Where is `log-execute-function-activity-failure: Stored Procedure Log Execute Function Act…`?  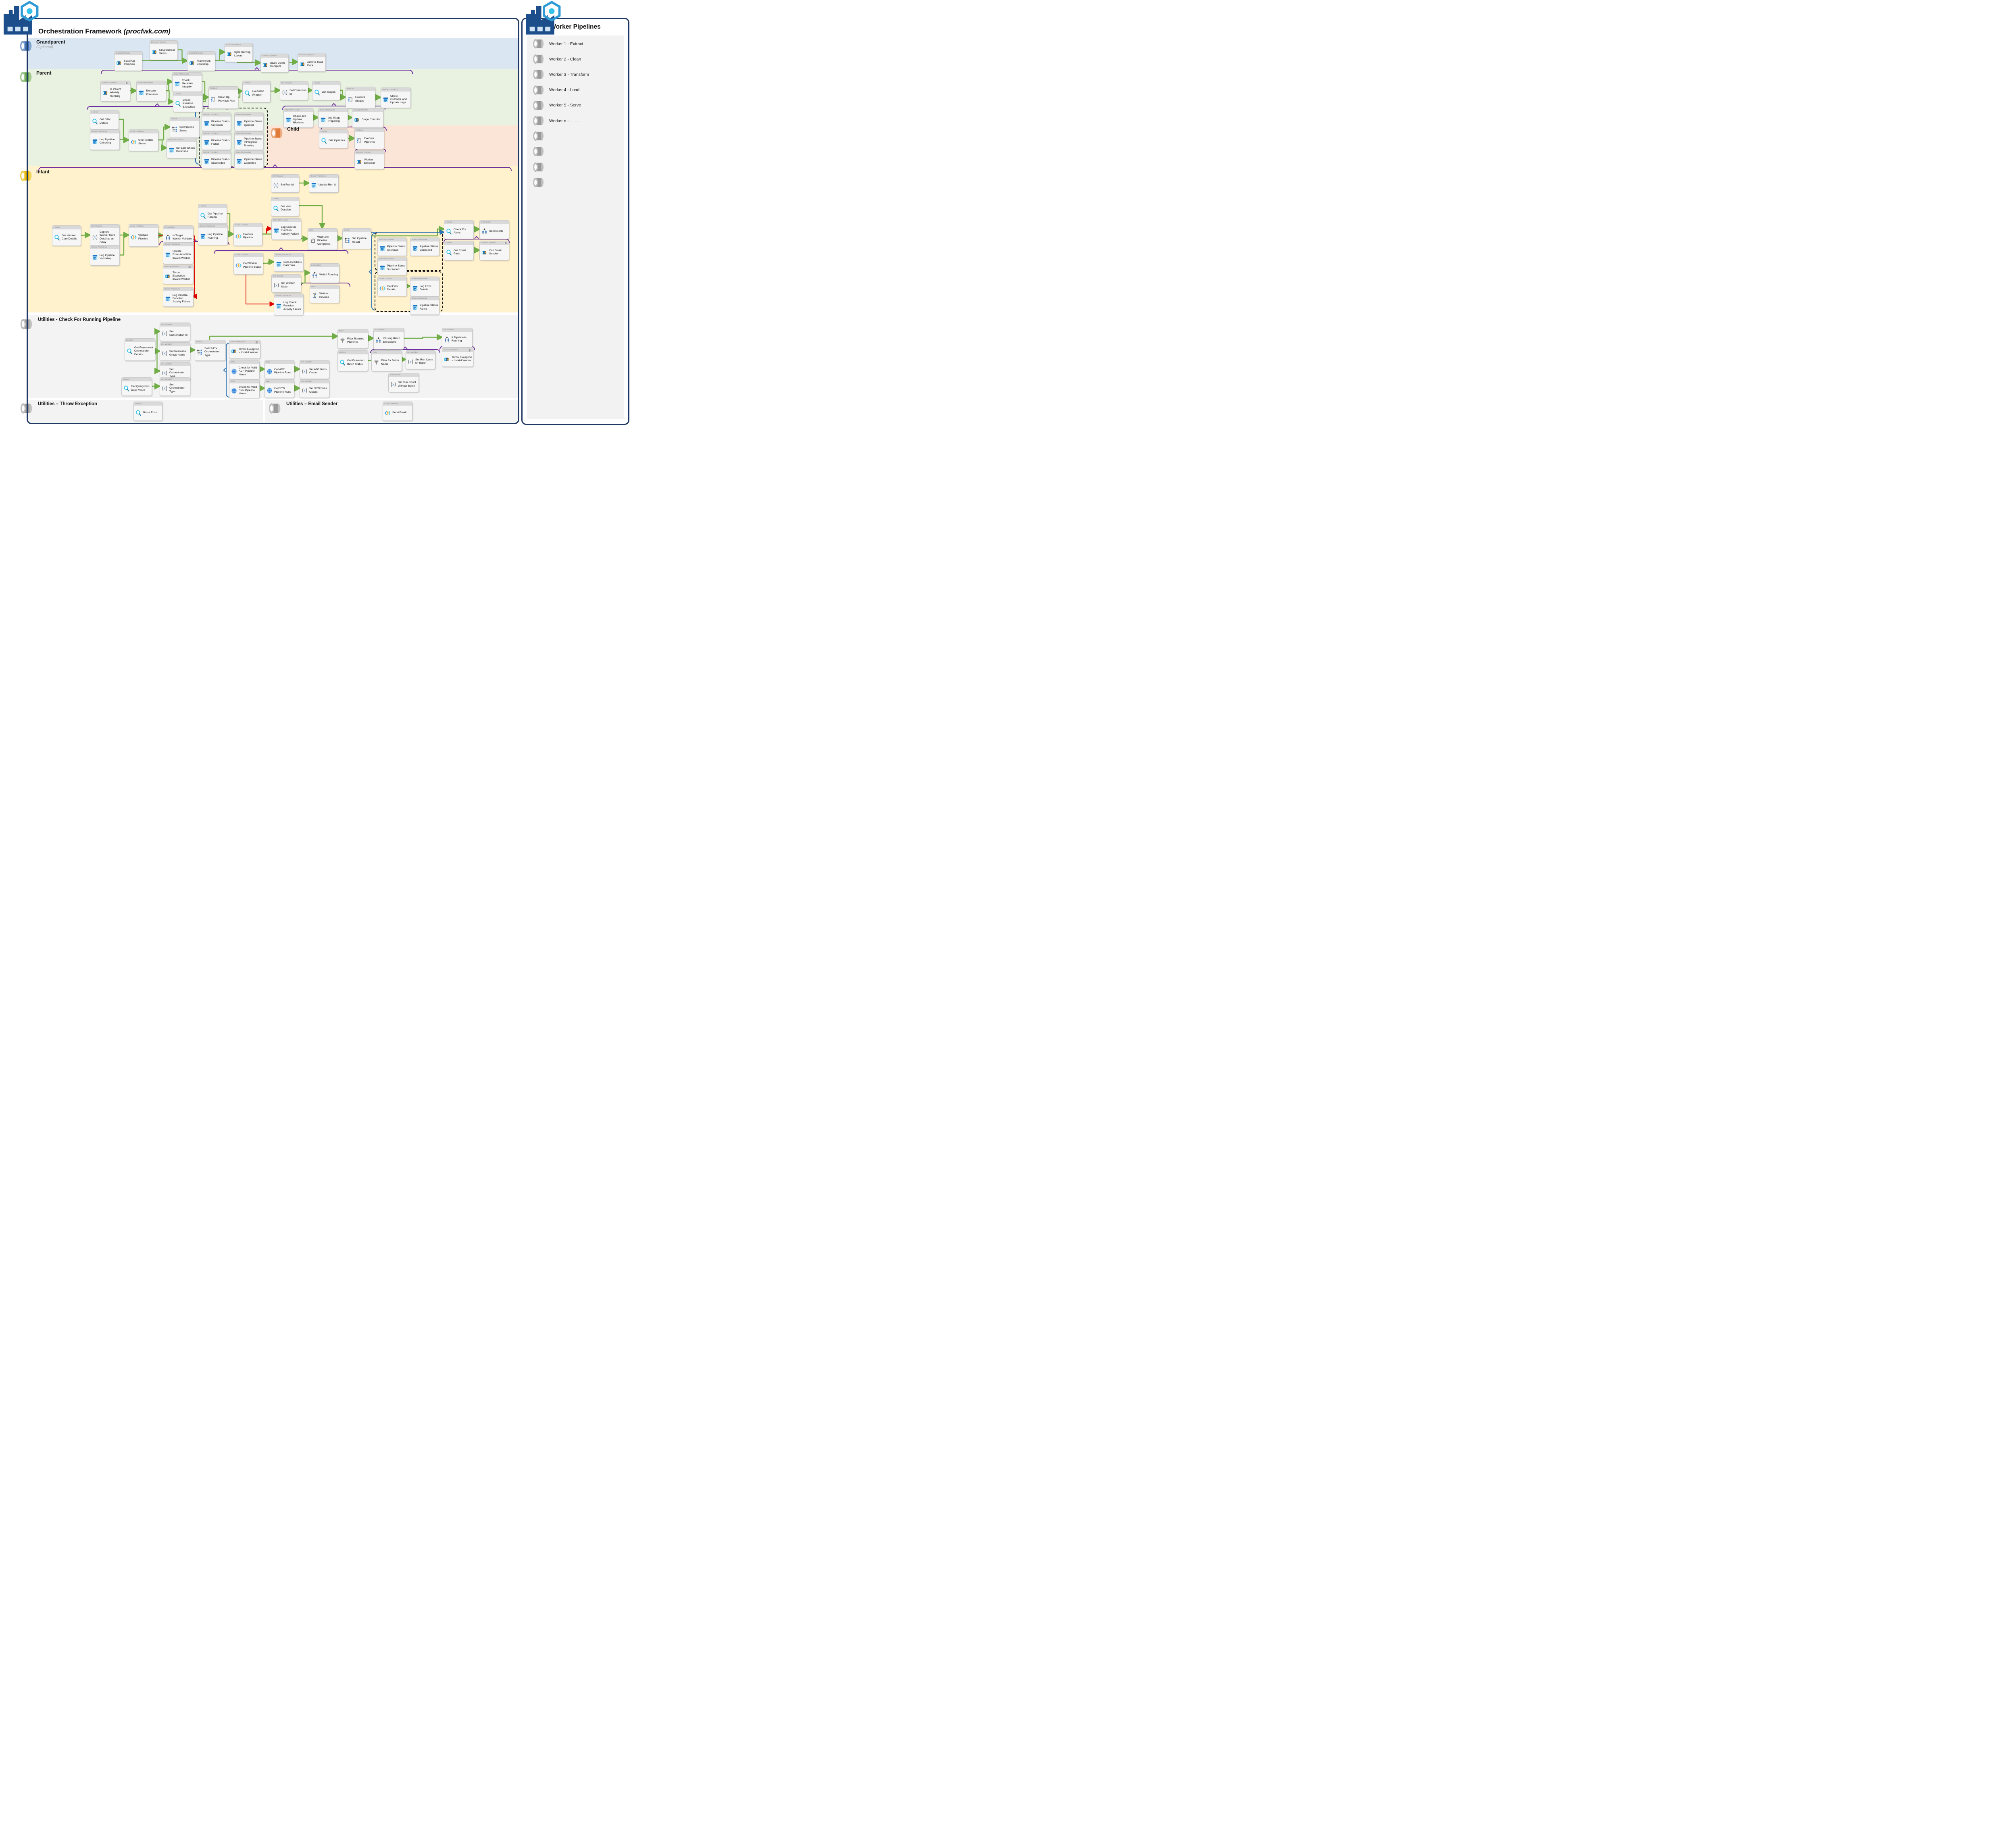 log-execute-function-activity-failure: Stored Procedure Log Execute Function Act… is located at coordinates (286, 229).